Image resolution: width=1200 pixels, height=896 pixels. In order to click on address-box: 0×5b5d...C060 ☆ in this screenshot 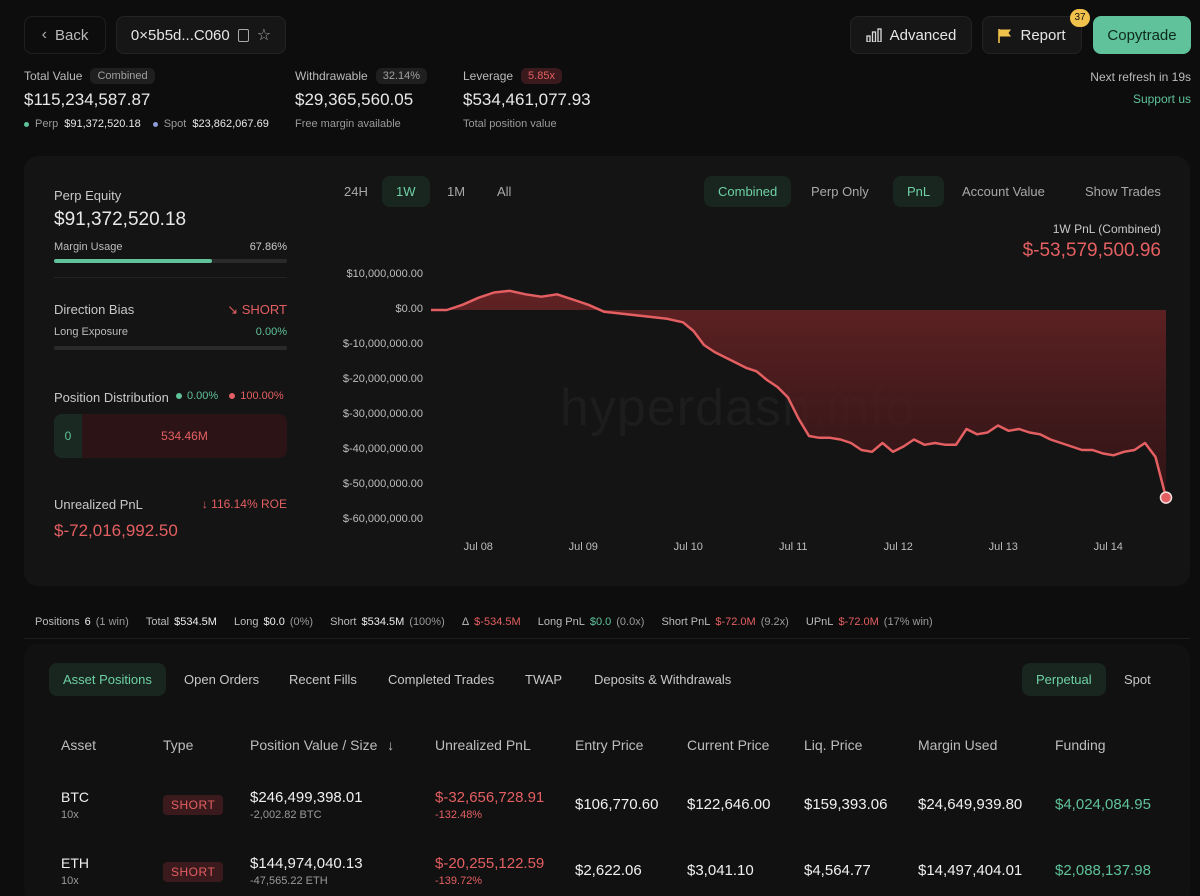, I will do `click(201, 35)`.